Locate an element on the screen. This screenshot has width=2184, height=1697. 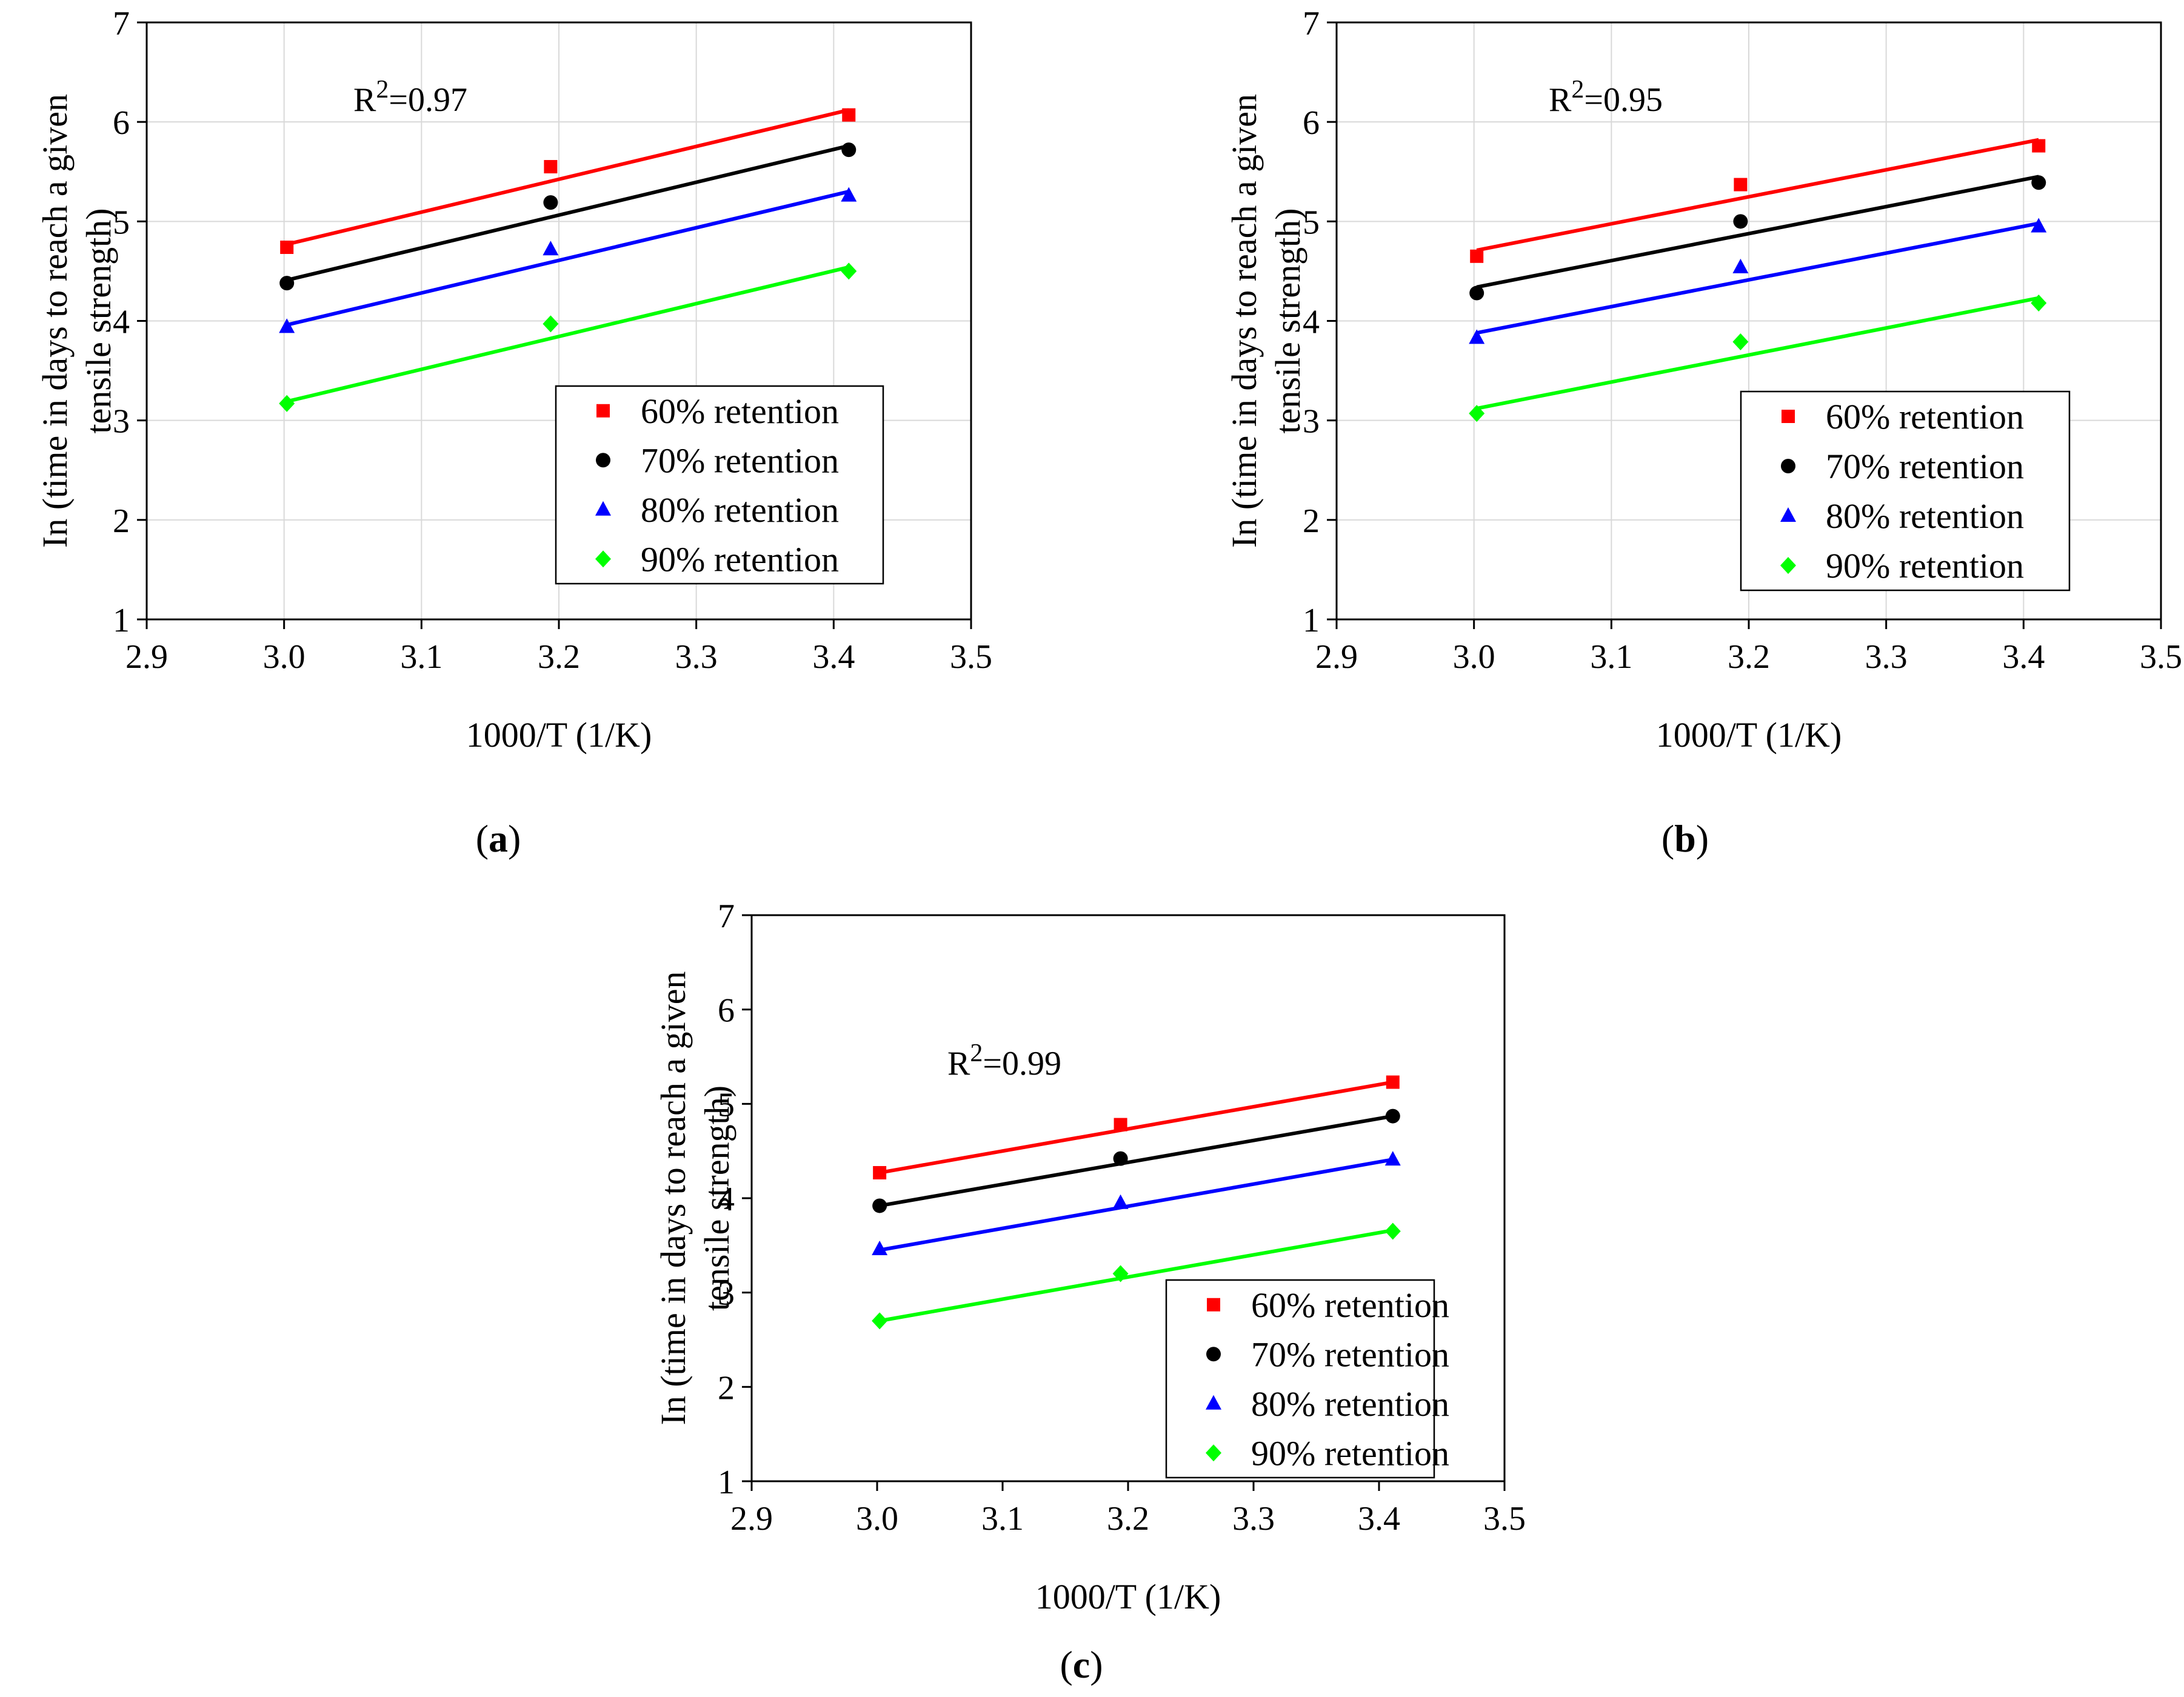
r-squared-annotation: R2=0.95 is located at coordinates (1606, 97).